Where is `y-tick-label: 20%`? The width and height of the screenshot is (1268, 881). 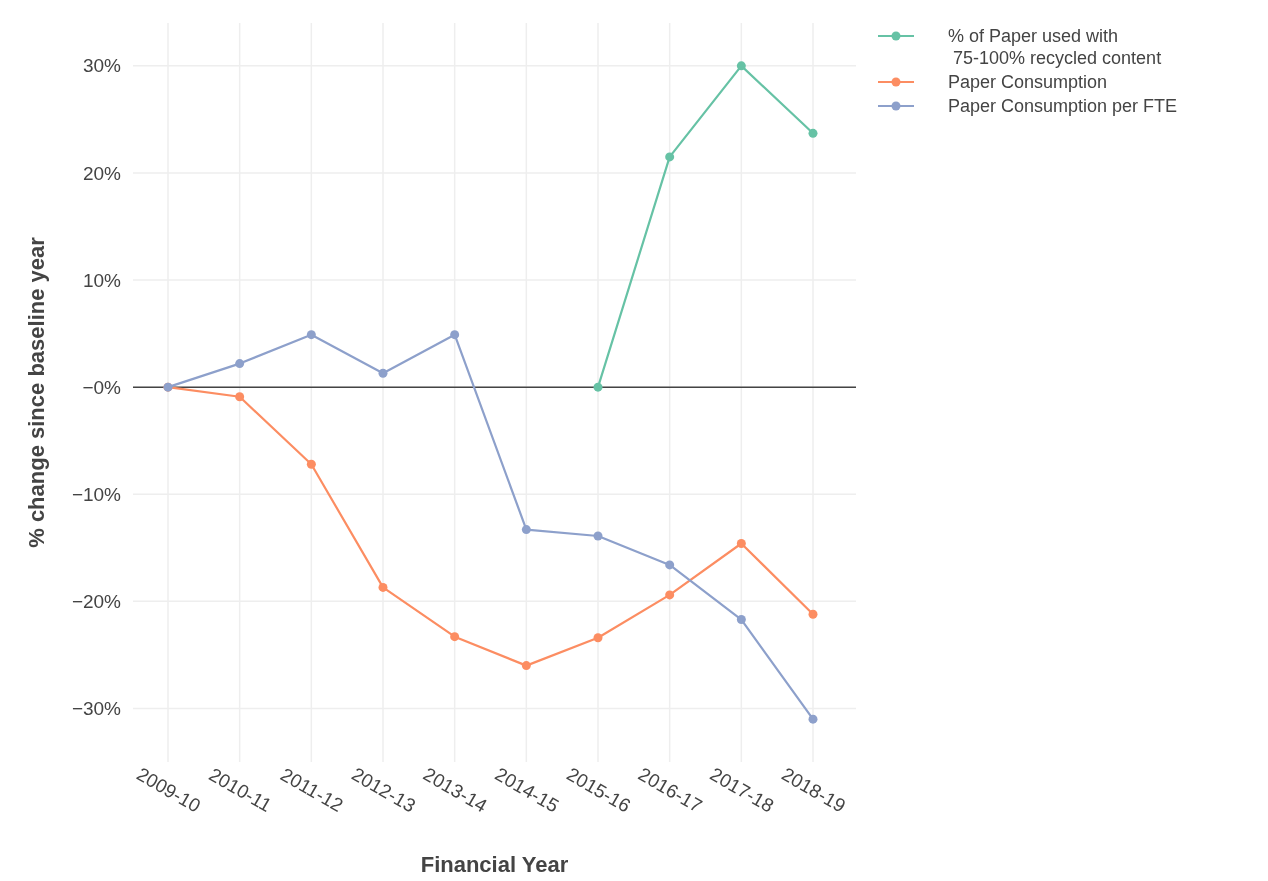
y-tick-label: 20% is located at coordinates (102, 173).